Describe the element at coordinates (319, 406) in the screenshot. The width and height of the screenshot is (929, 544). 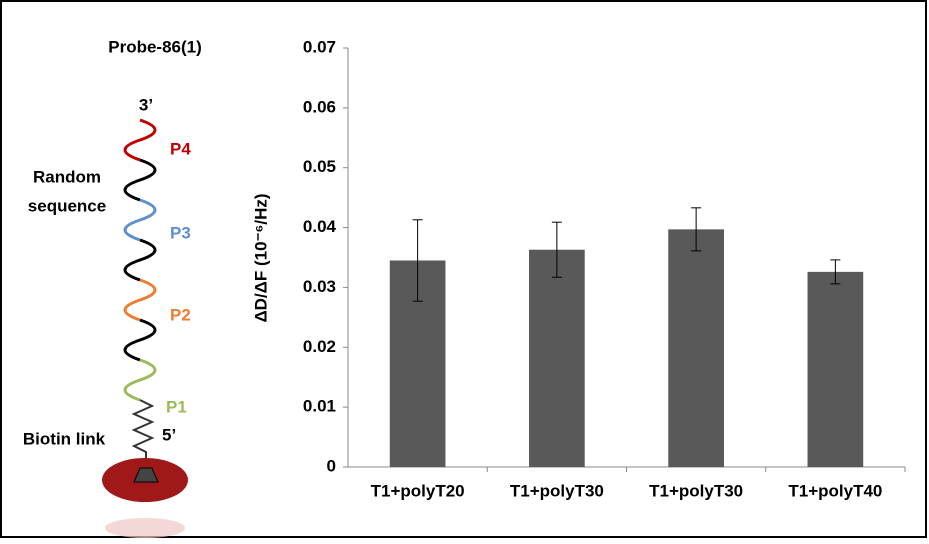
I see `y-tick-label: 0.01` at that location.